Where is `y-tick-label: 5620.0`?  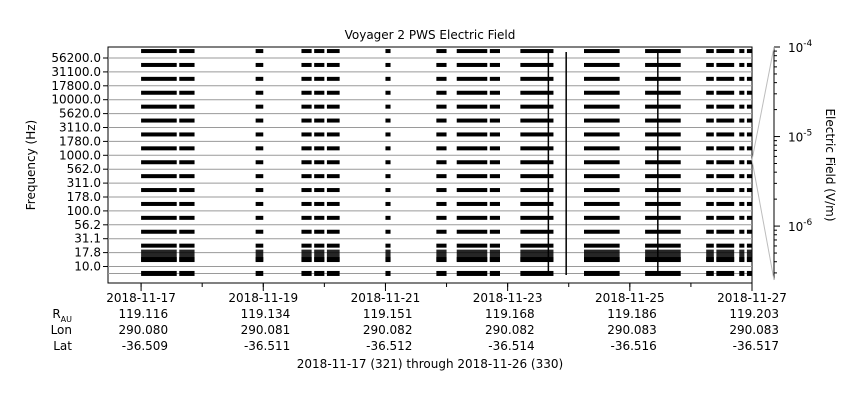
y-tick-label: 5620.0 is located at coordinates (80, 114).